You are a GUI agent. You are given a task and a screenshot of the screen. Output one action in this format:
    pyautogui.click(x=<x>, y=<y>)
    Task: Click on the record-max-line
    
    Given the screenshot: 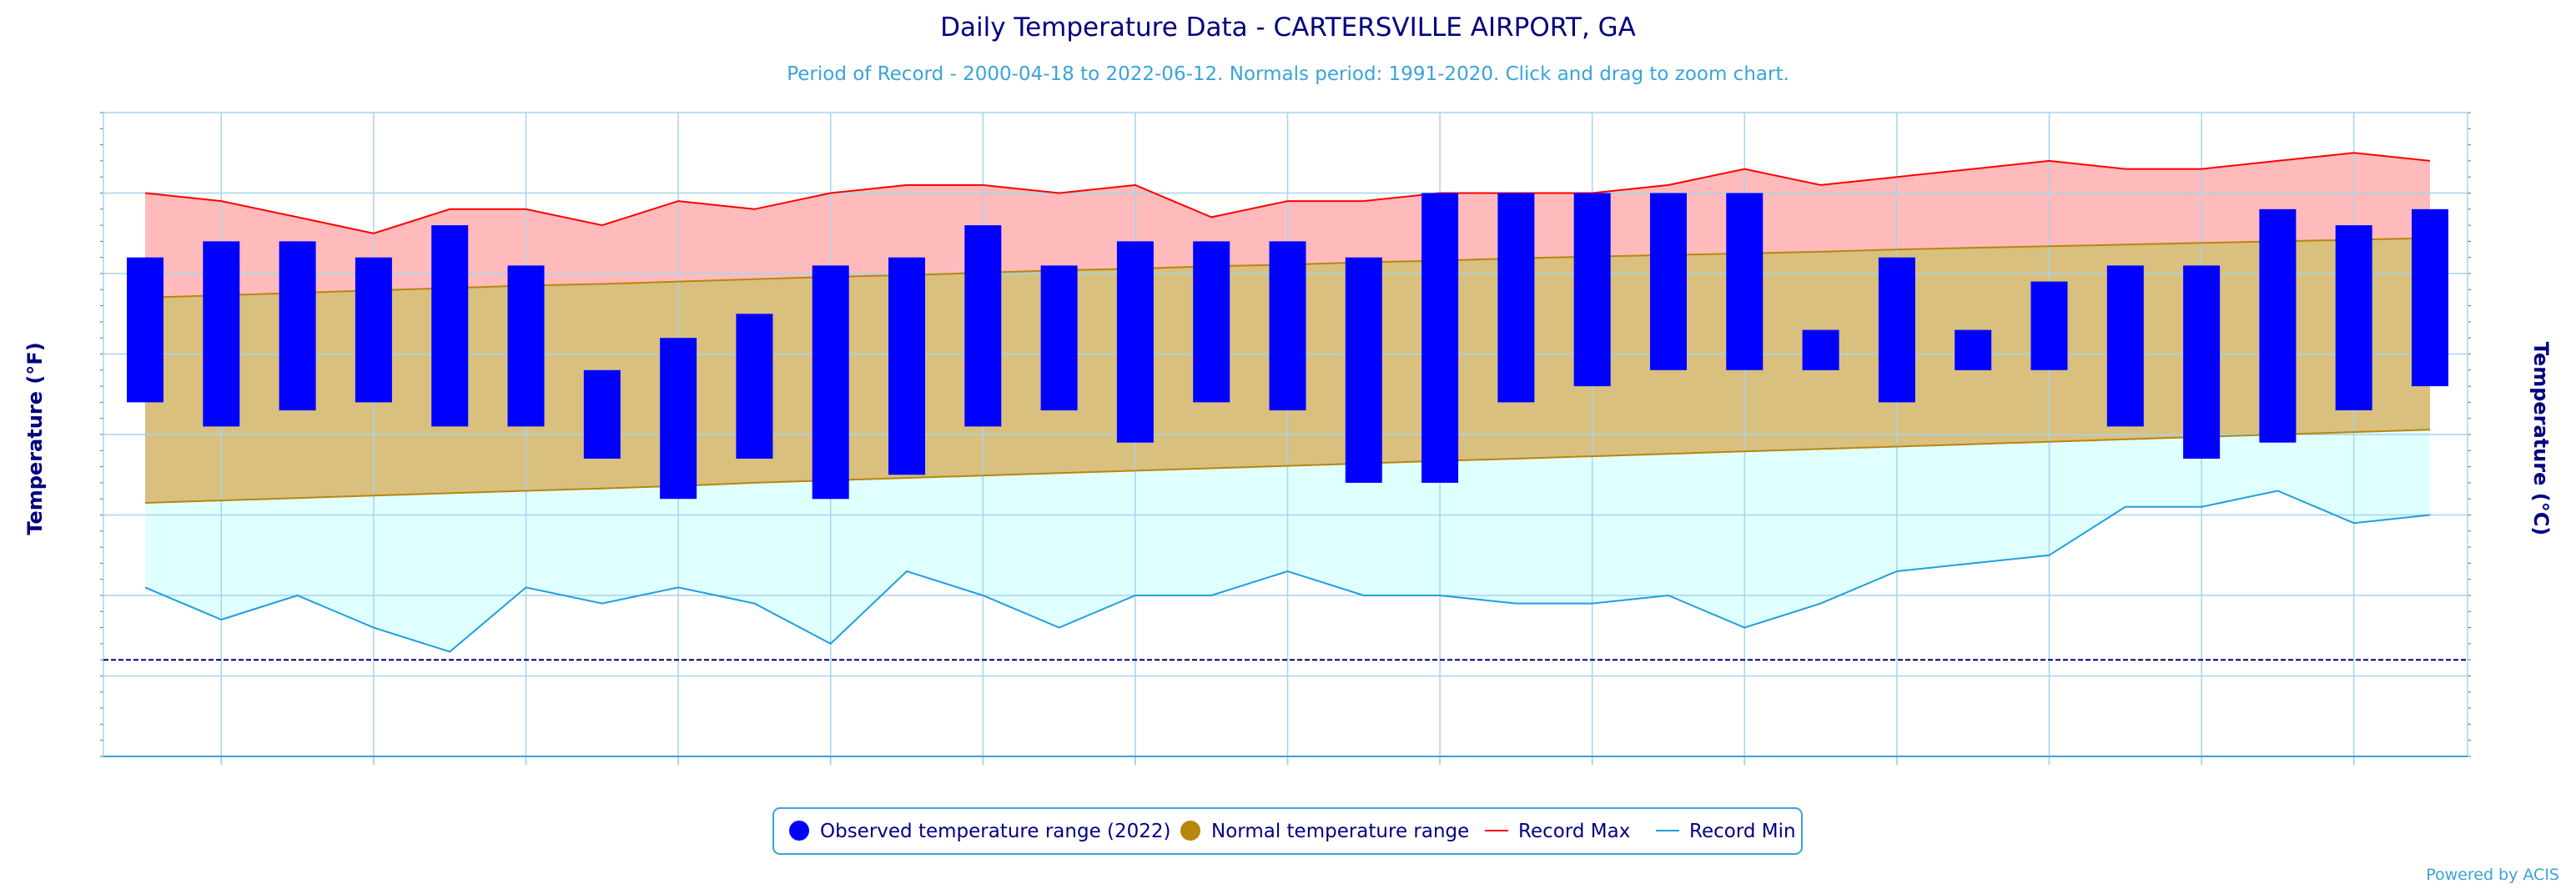 What is the action you would take?
    pyautogui.click(x=1287, y=193)
    